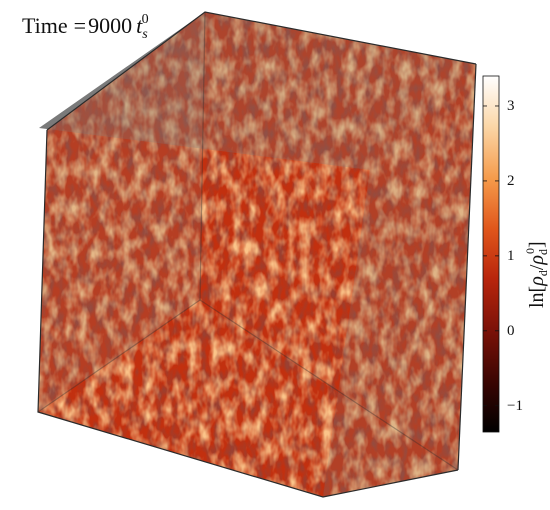 Image resolution: width=550 pixels, height=510 pixels. I want to click on title-variable: t, so click(139, 25).